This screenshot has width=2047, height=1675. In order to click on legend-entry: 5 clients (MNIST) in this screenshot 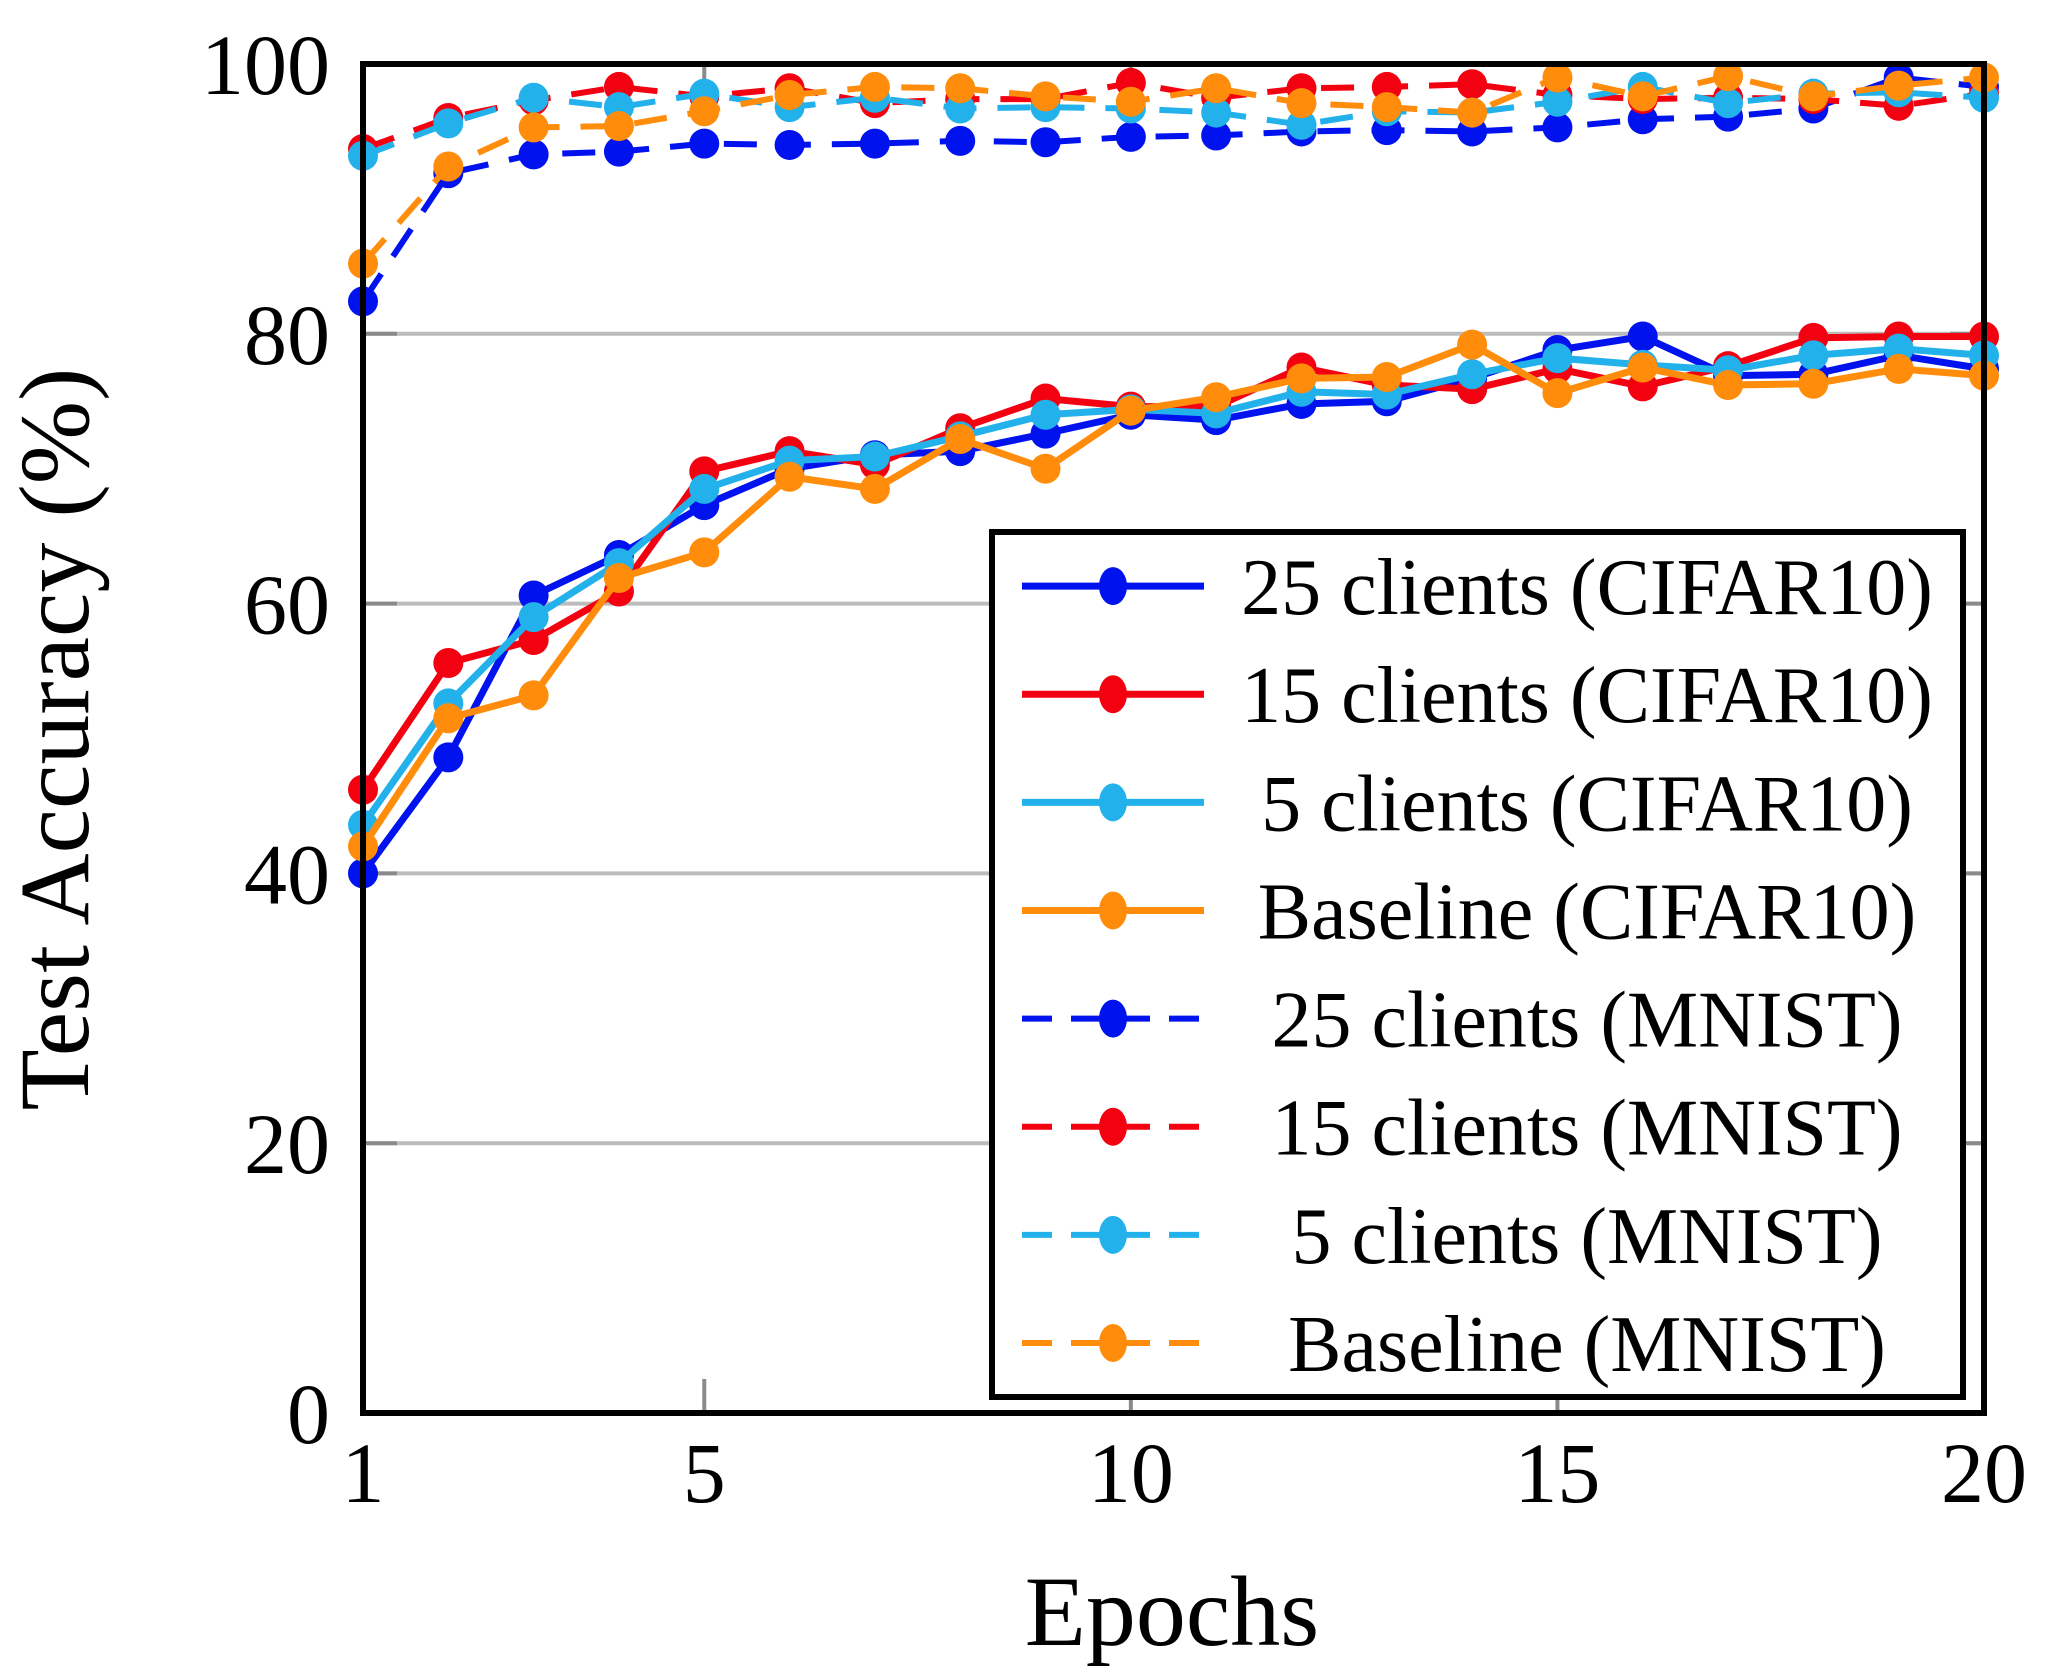, I will do `click(1452, 1237)`.